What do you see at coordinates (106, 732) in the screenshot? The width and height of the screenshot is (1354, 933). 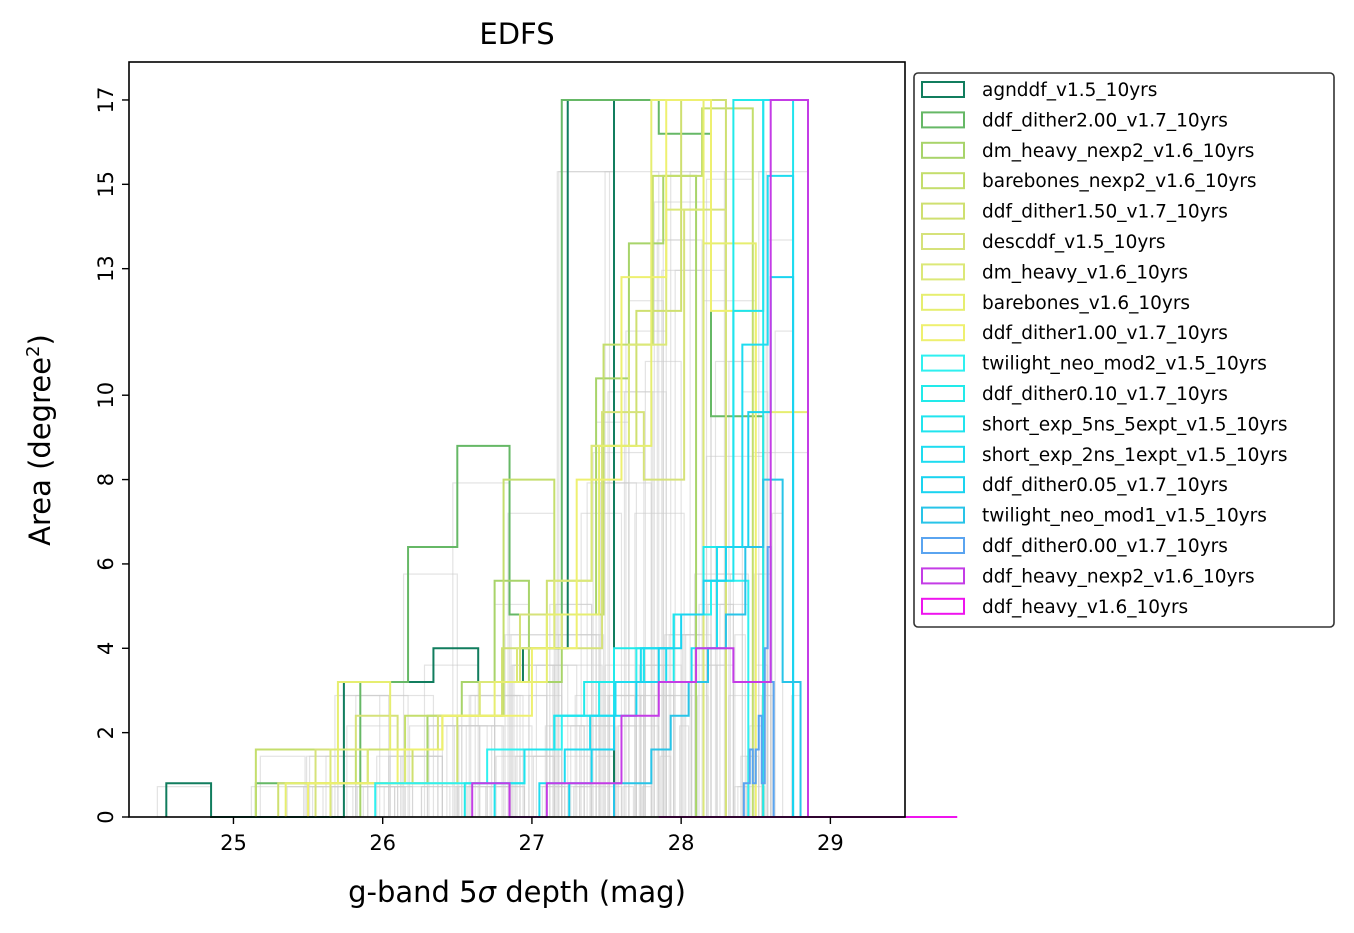 I see `y-tick-label: 2` at bounding box center [106, 732].